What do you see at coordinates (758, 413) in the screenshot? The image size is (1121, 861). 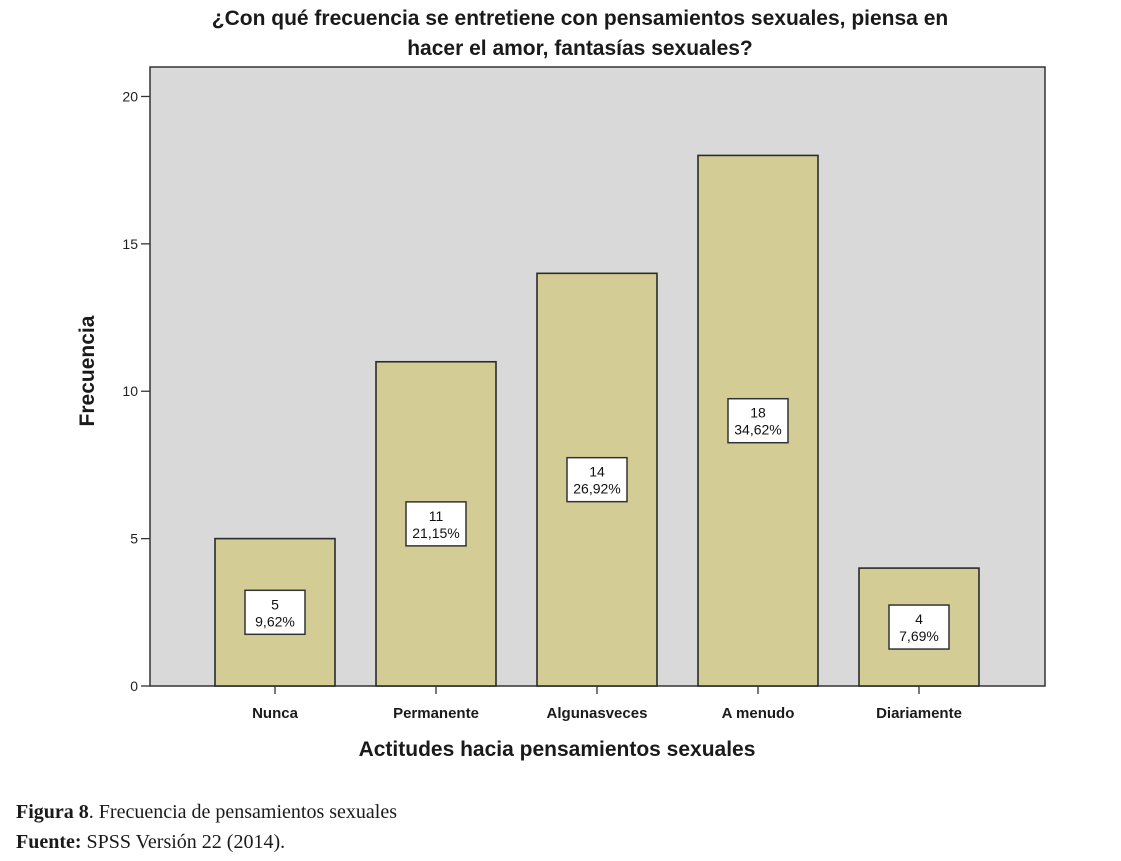 I see `data-label-count: 18` at bounding box center [758, 413].